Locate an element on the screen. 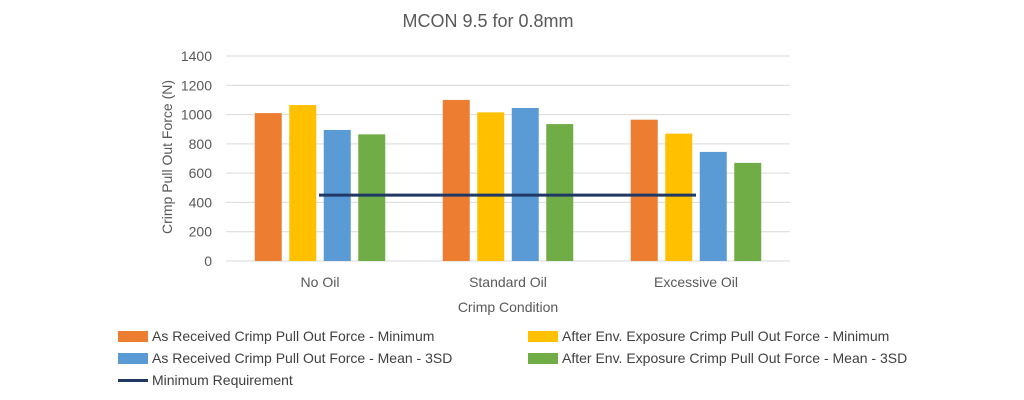  y-tick-label: 0 is located at coordinates (208, 261).